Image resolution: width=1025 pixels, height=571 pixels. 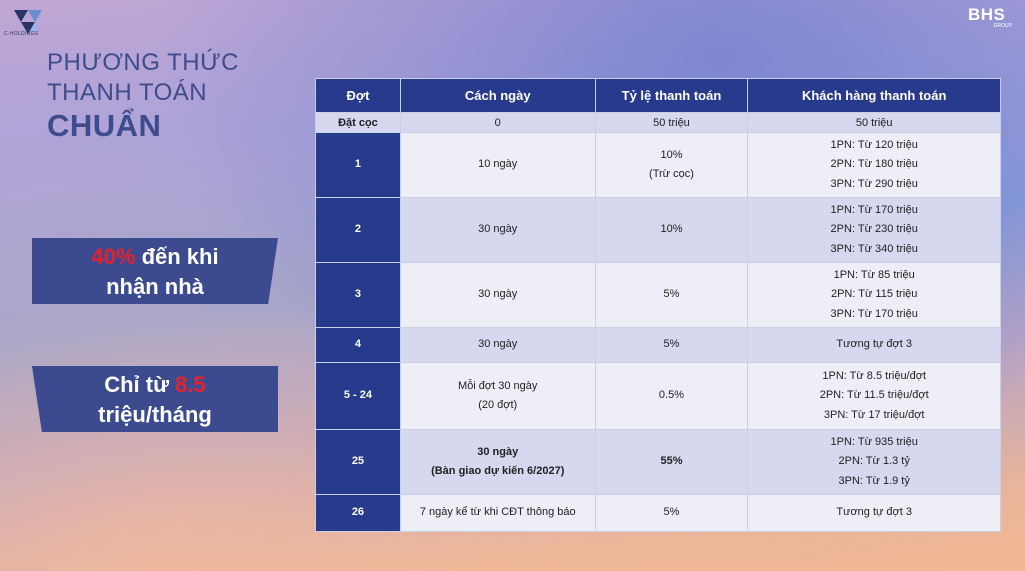 I want to click on customer-cell-line: 2PN: Từ 115 triệu, so click(x=874, y=294).